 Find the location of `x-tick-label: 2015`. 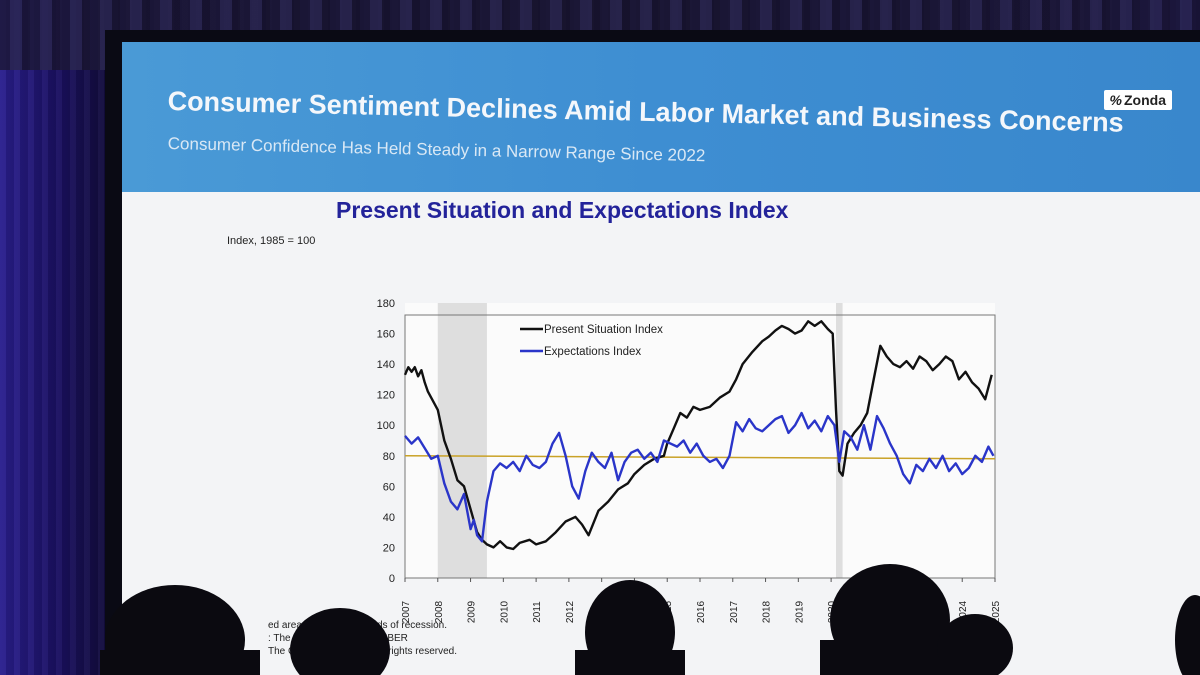

x-tick-label: 2015 is located at coordinates (668, 611).